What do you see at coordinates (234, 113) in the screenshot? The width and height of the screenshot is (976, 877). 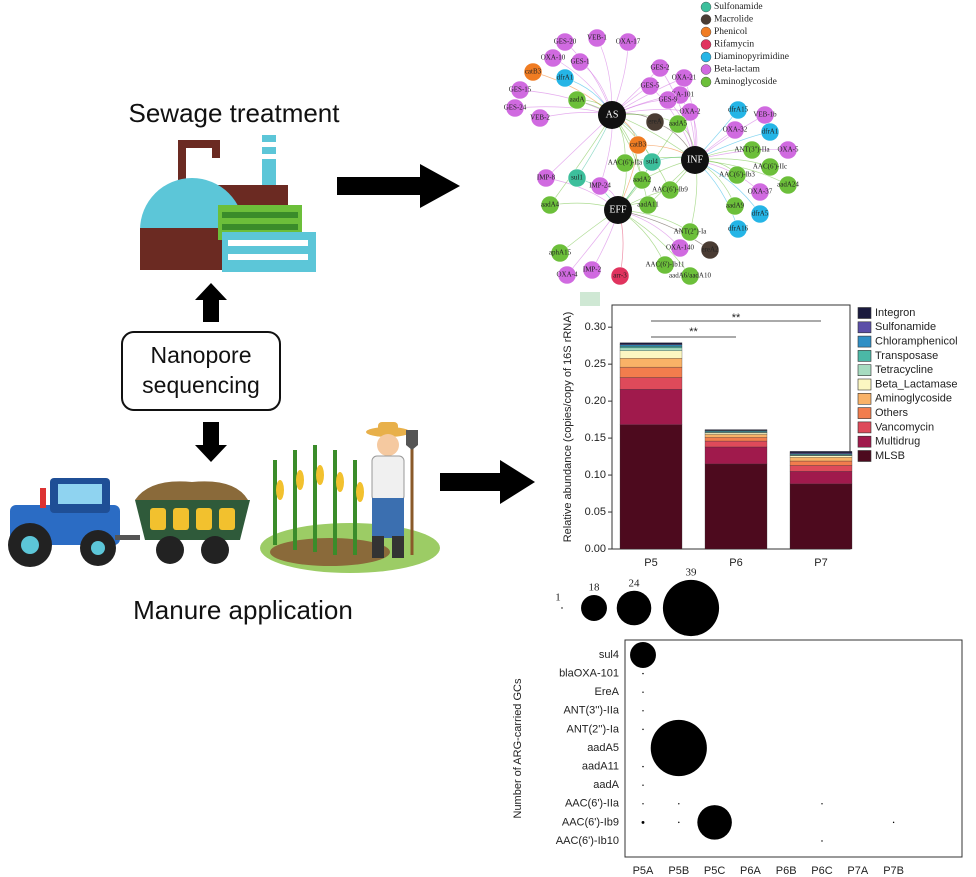 I see `sewage-label: Sewage treatment` at bounding box center [234, 113].